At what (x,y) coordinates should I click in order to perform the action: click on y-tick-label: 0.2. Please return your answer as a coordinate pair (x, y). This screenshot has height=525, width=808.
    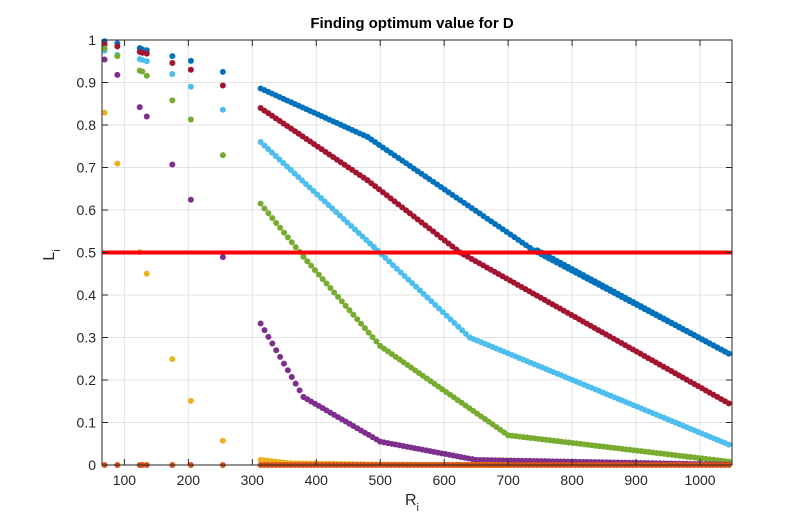
    Looking at the image, I should click on (87, 380).